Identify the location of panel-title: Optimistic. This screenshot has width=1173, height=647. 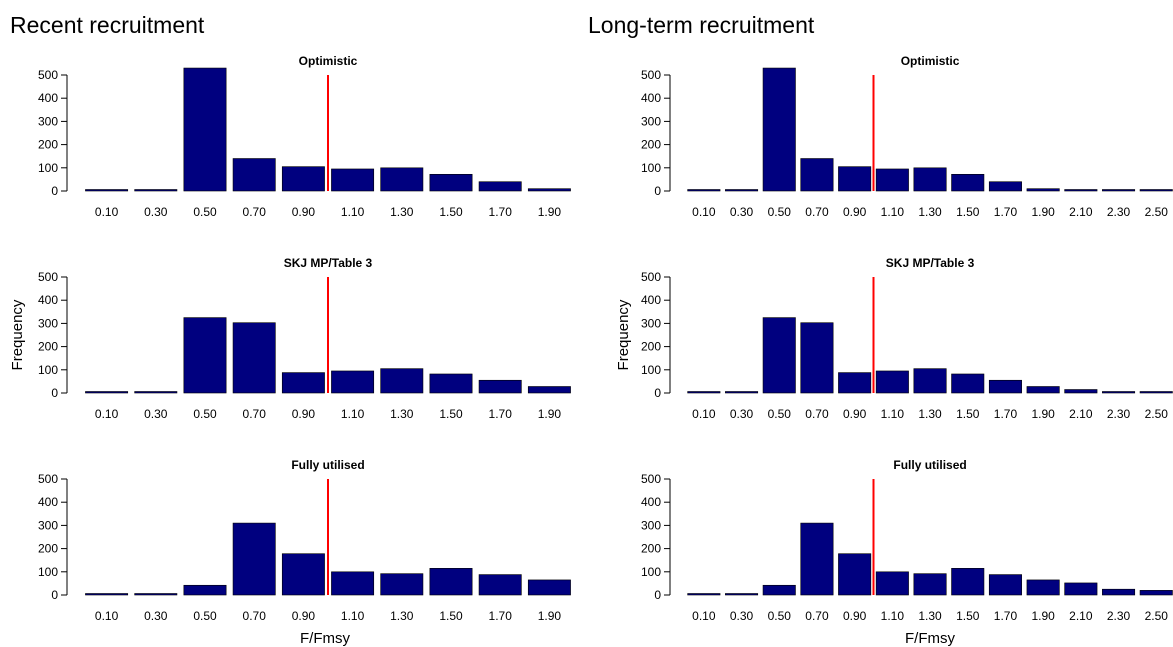
(930, 61).